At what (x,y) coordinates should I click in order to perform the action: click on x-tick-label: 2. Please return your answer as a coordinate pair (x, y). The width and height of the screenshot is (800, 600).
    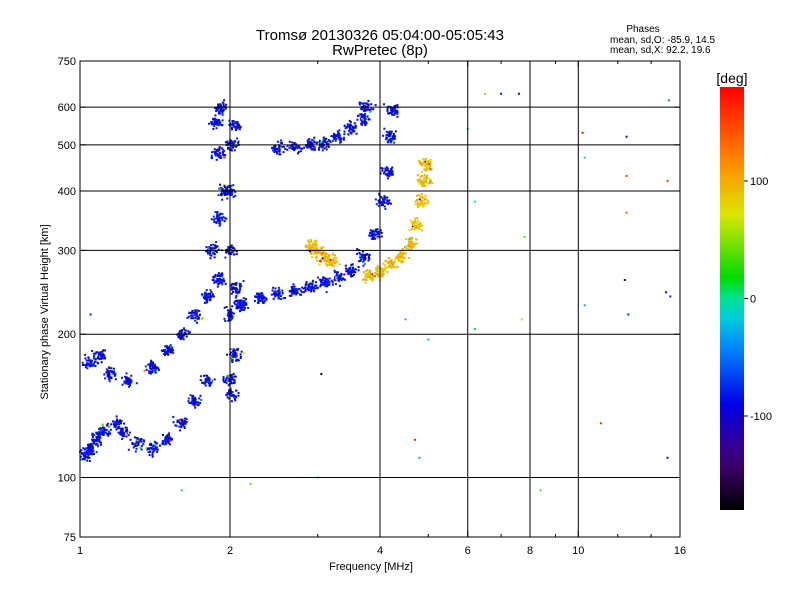
    Looking at the image, I should click on (230, 551).